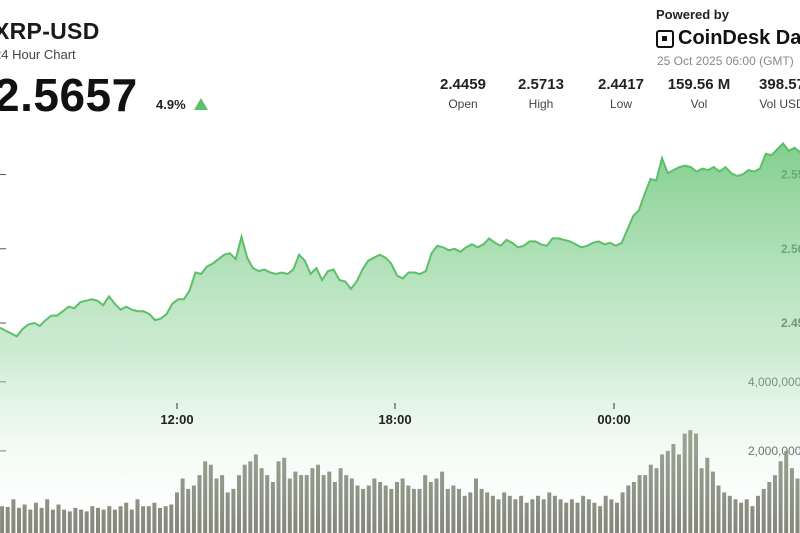  What do you see at coordinates (541, 84) in the screenshot?
I see `stat-value: 2.5713` at bounding box center [541, 84].